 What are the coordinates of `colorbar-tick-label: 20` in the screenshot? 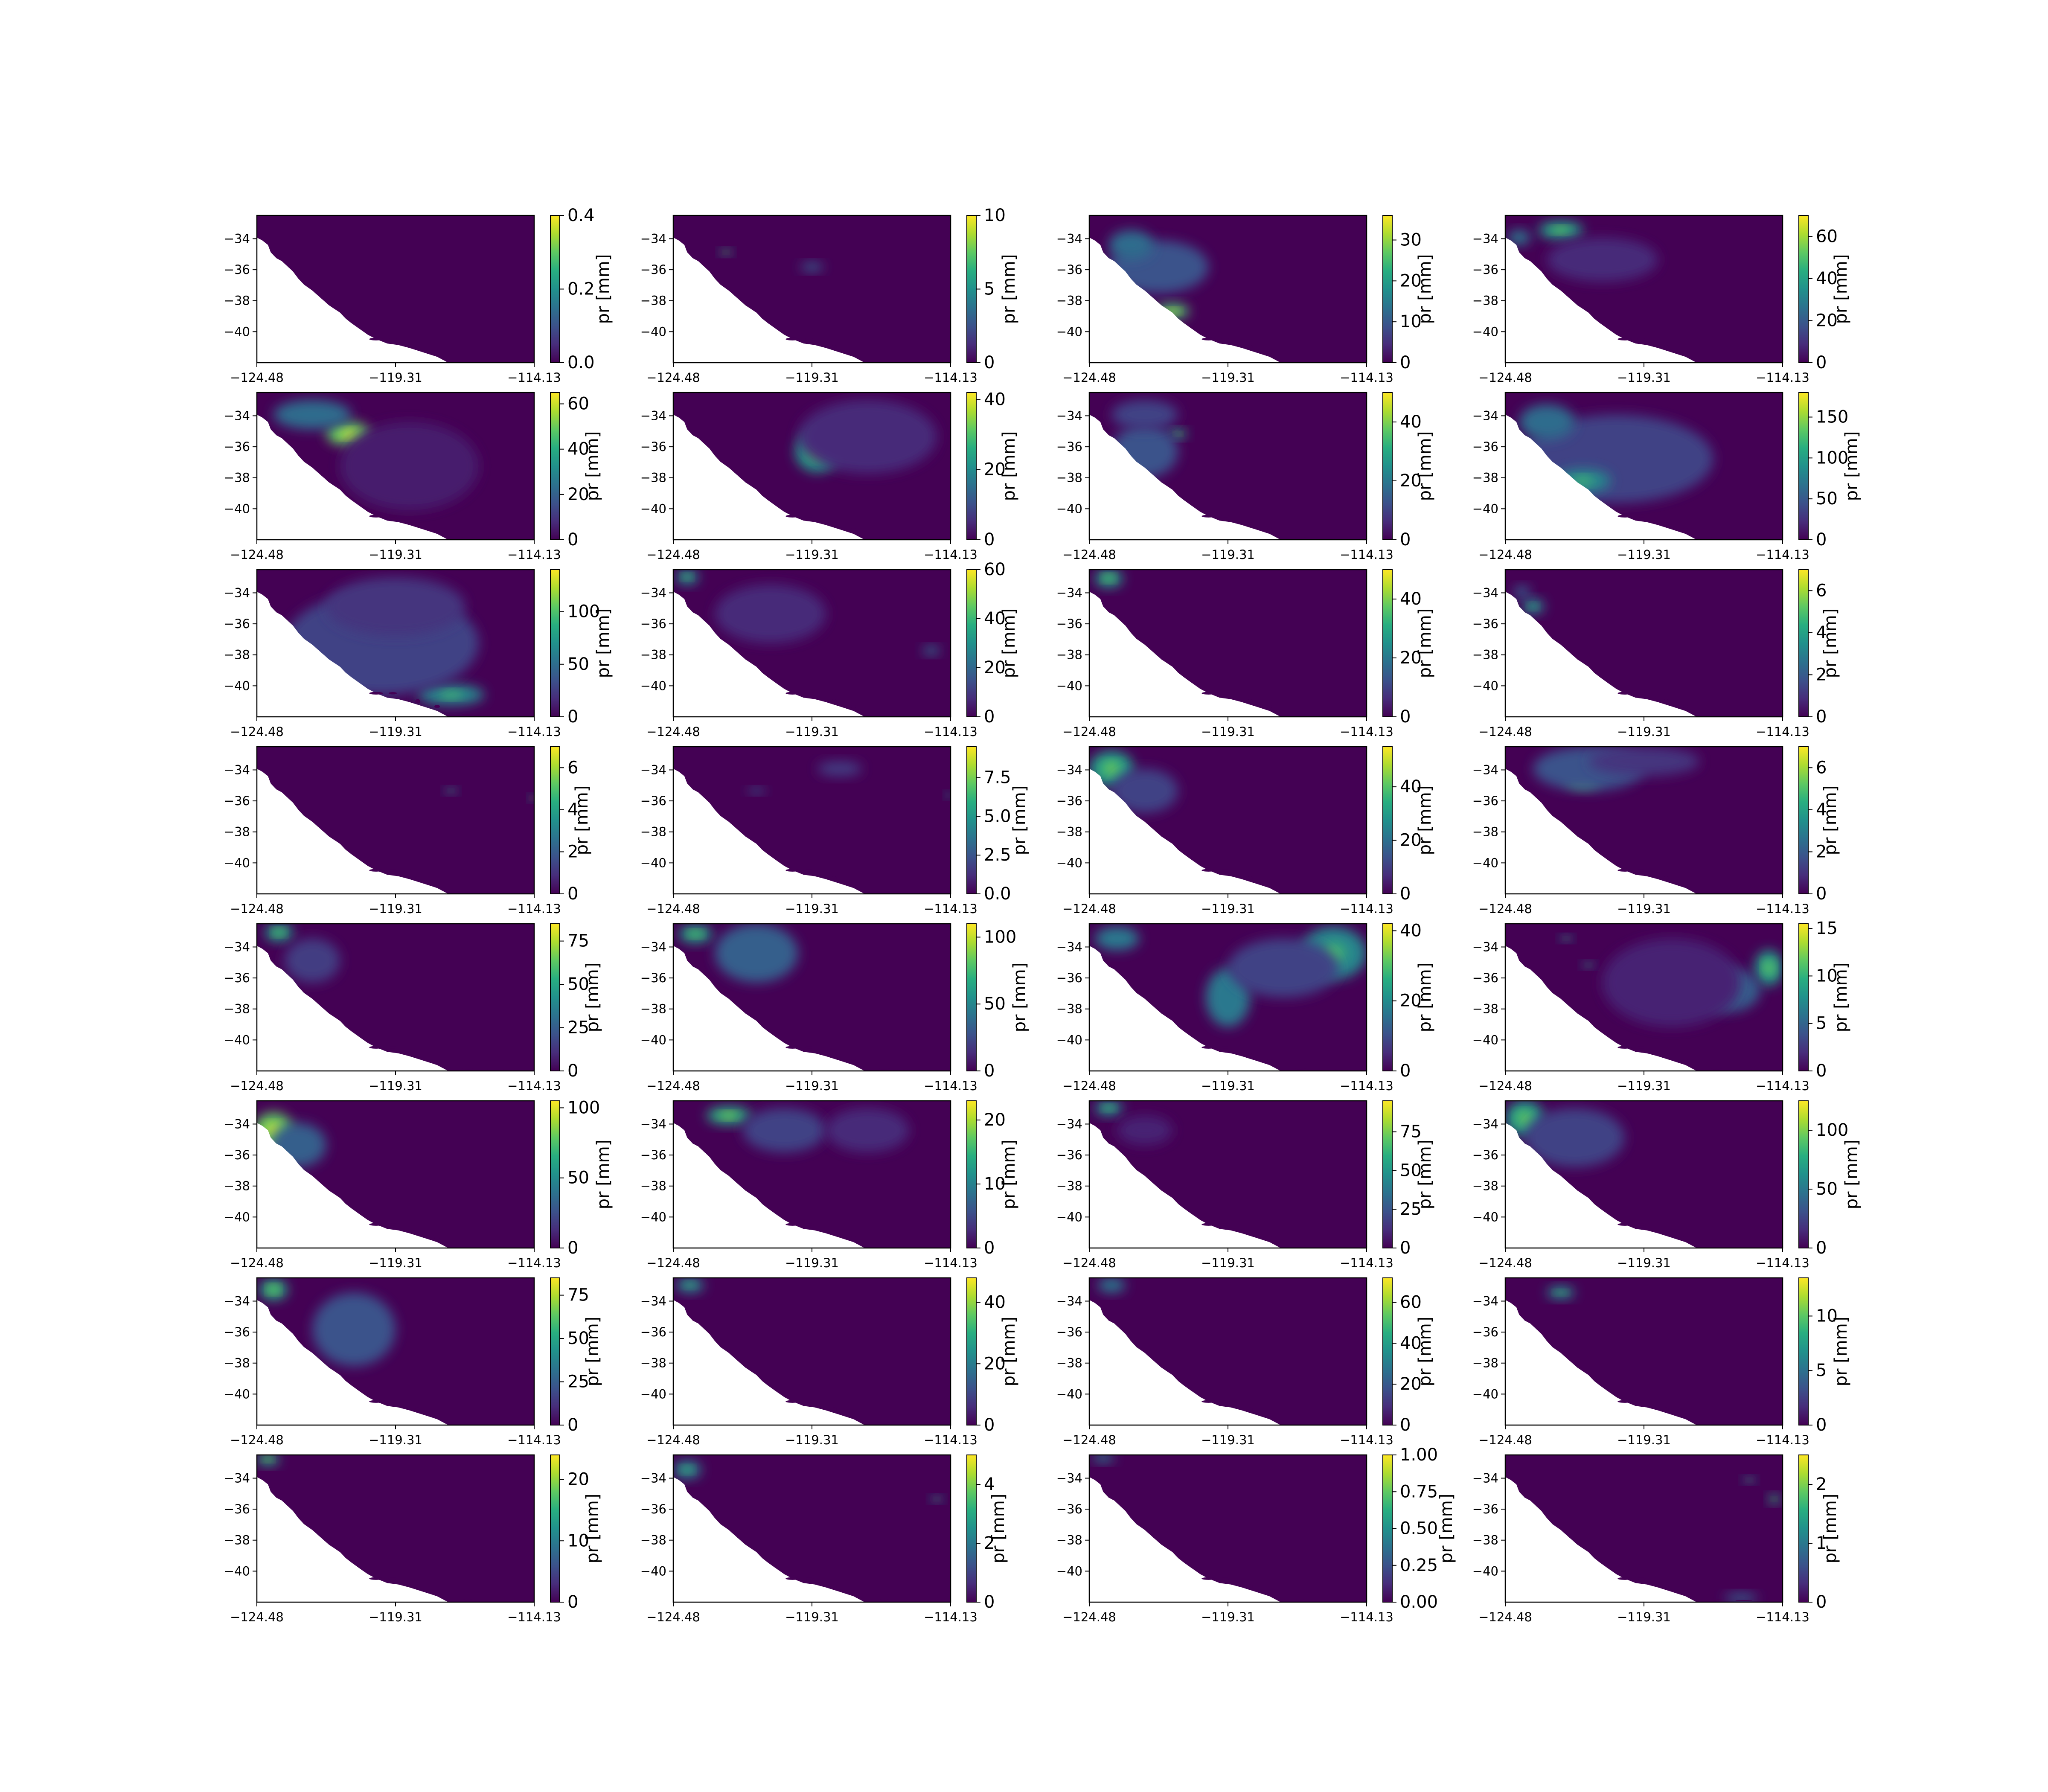 It's located at (1827, 320).